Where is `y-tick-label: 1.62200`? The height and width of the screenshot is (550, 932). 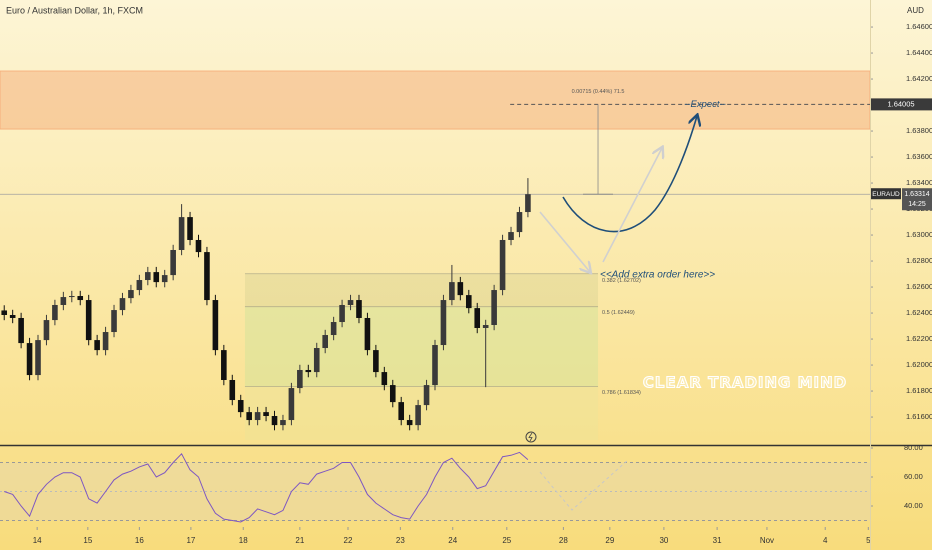
y-tick-label: 1.62200 is located at coordinates (919, 338).